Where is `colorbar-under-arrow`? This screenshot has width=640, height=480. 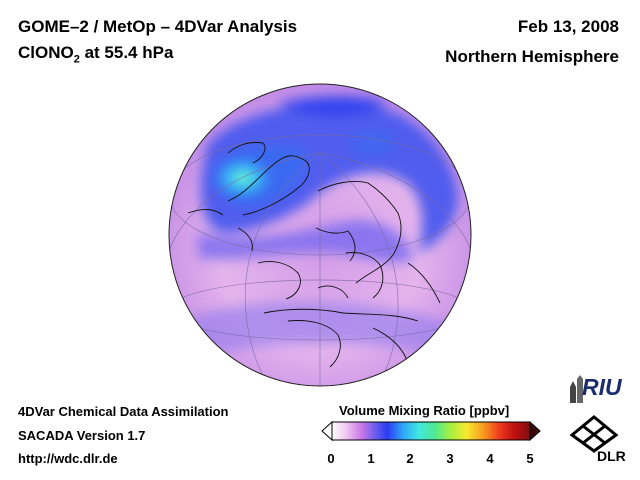
colorbar-under-arrow is located at coordinates (327, 431).